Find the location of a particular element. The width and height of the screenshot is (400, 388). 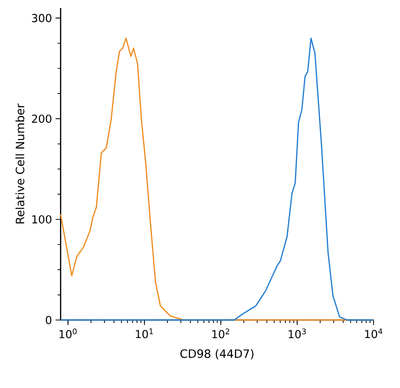

y-tick-label: 100 is located at coordinates (42, 219).